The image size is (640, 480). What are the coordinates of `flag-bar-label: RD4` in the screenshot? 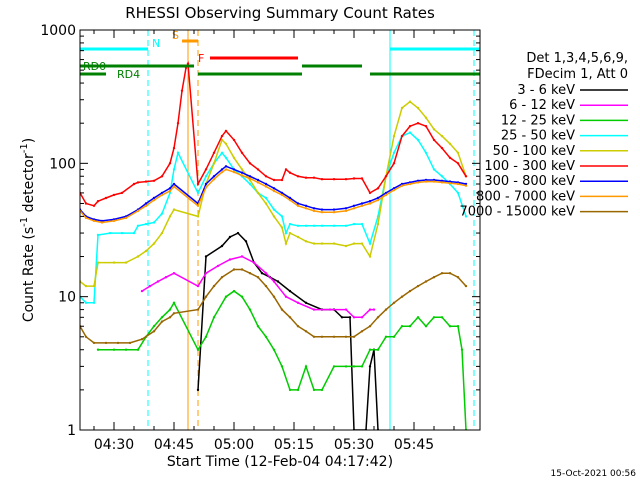 It's located at (128, 74).